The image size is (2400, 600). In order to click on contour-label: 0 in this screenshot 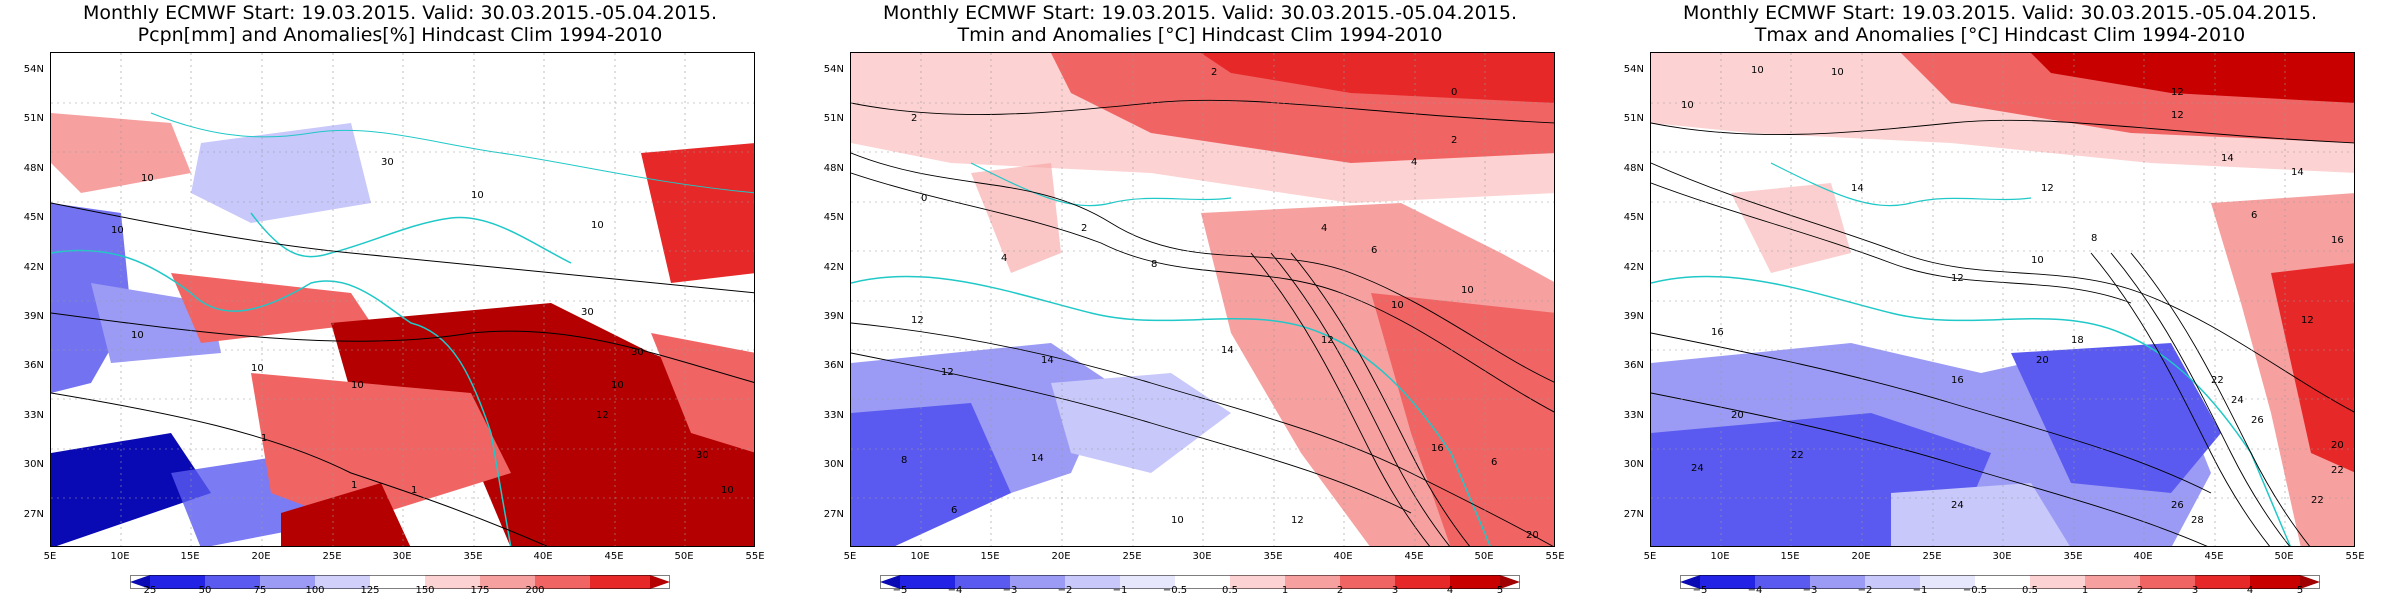, I will do `click(924, 198)`.